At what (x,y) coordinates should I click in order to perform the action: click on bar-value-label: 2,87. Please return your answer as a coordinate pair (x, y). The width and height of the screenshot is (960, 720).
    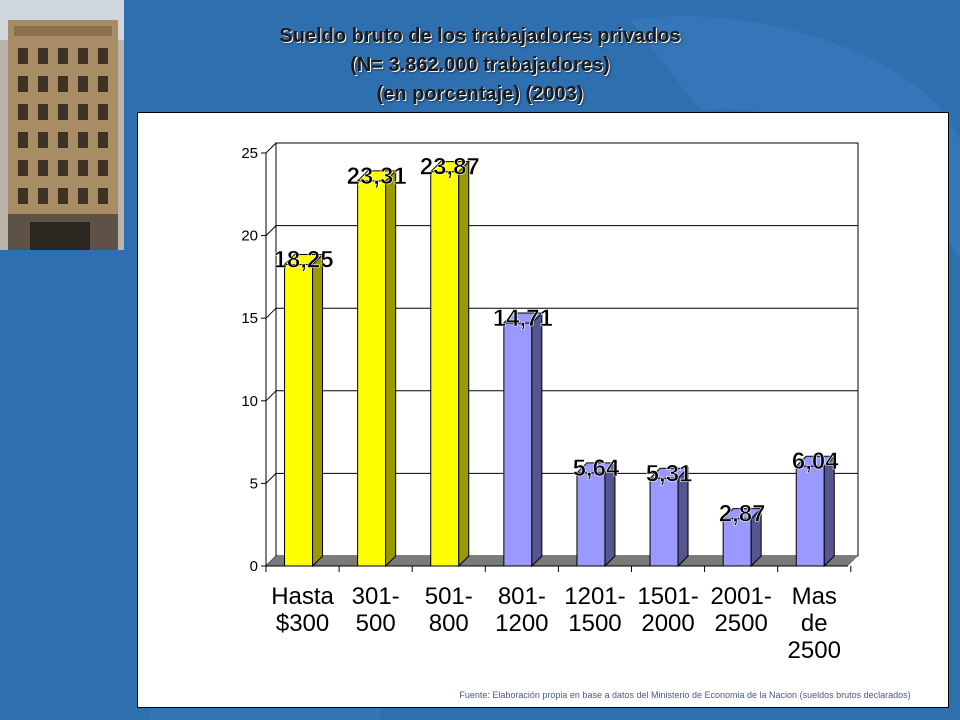
    Looking at the image, I should click on (742, 514).